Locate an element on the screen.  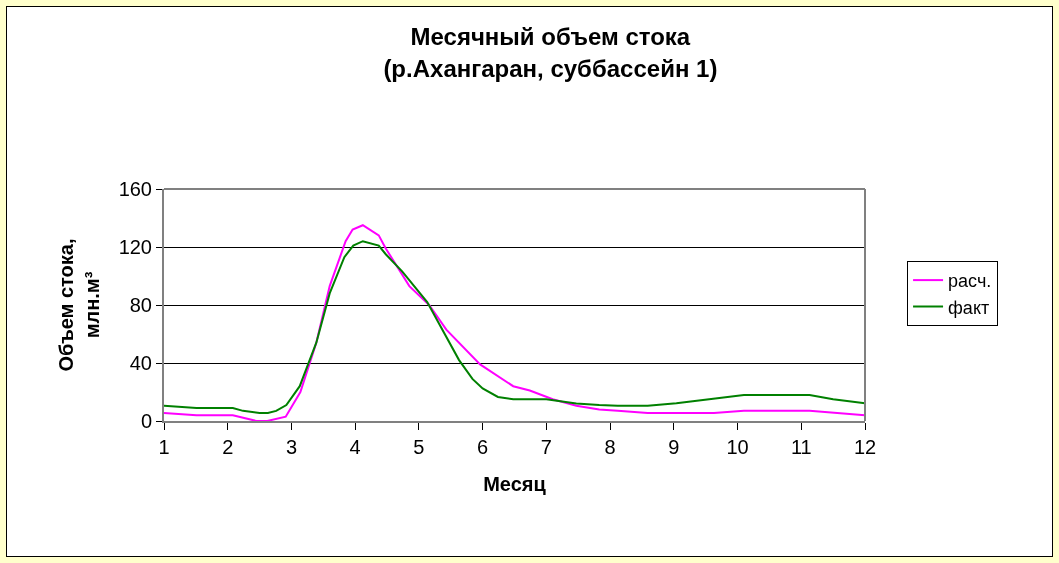
y-tick-label: 160 is located at coordinates (135, 189).